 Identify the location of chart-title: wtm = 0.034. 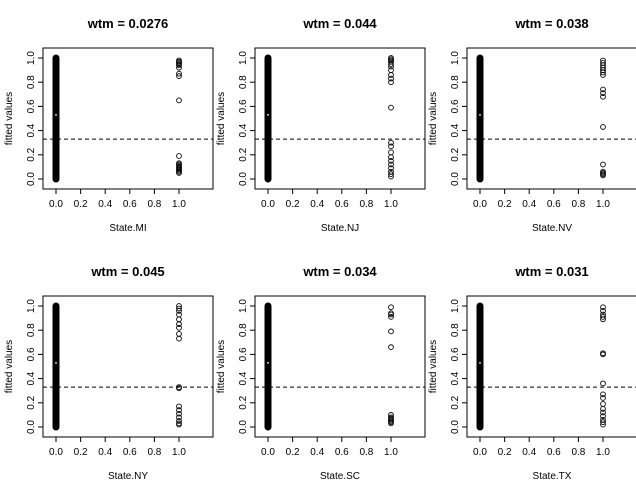
(339, 271).